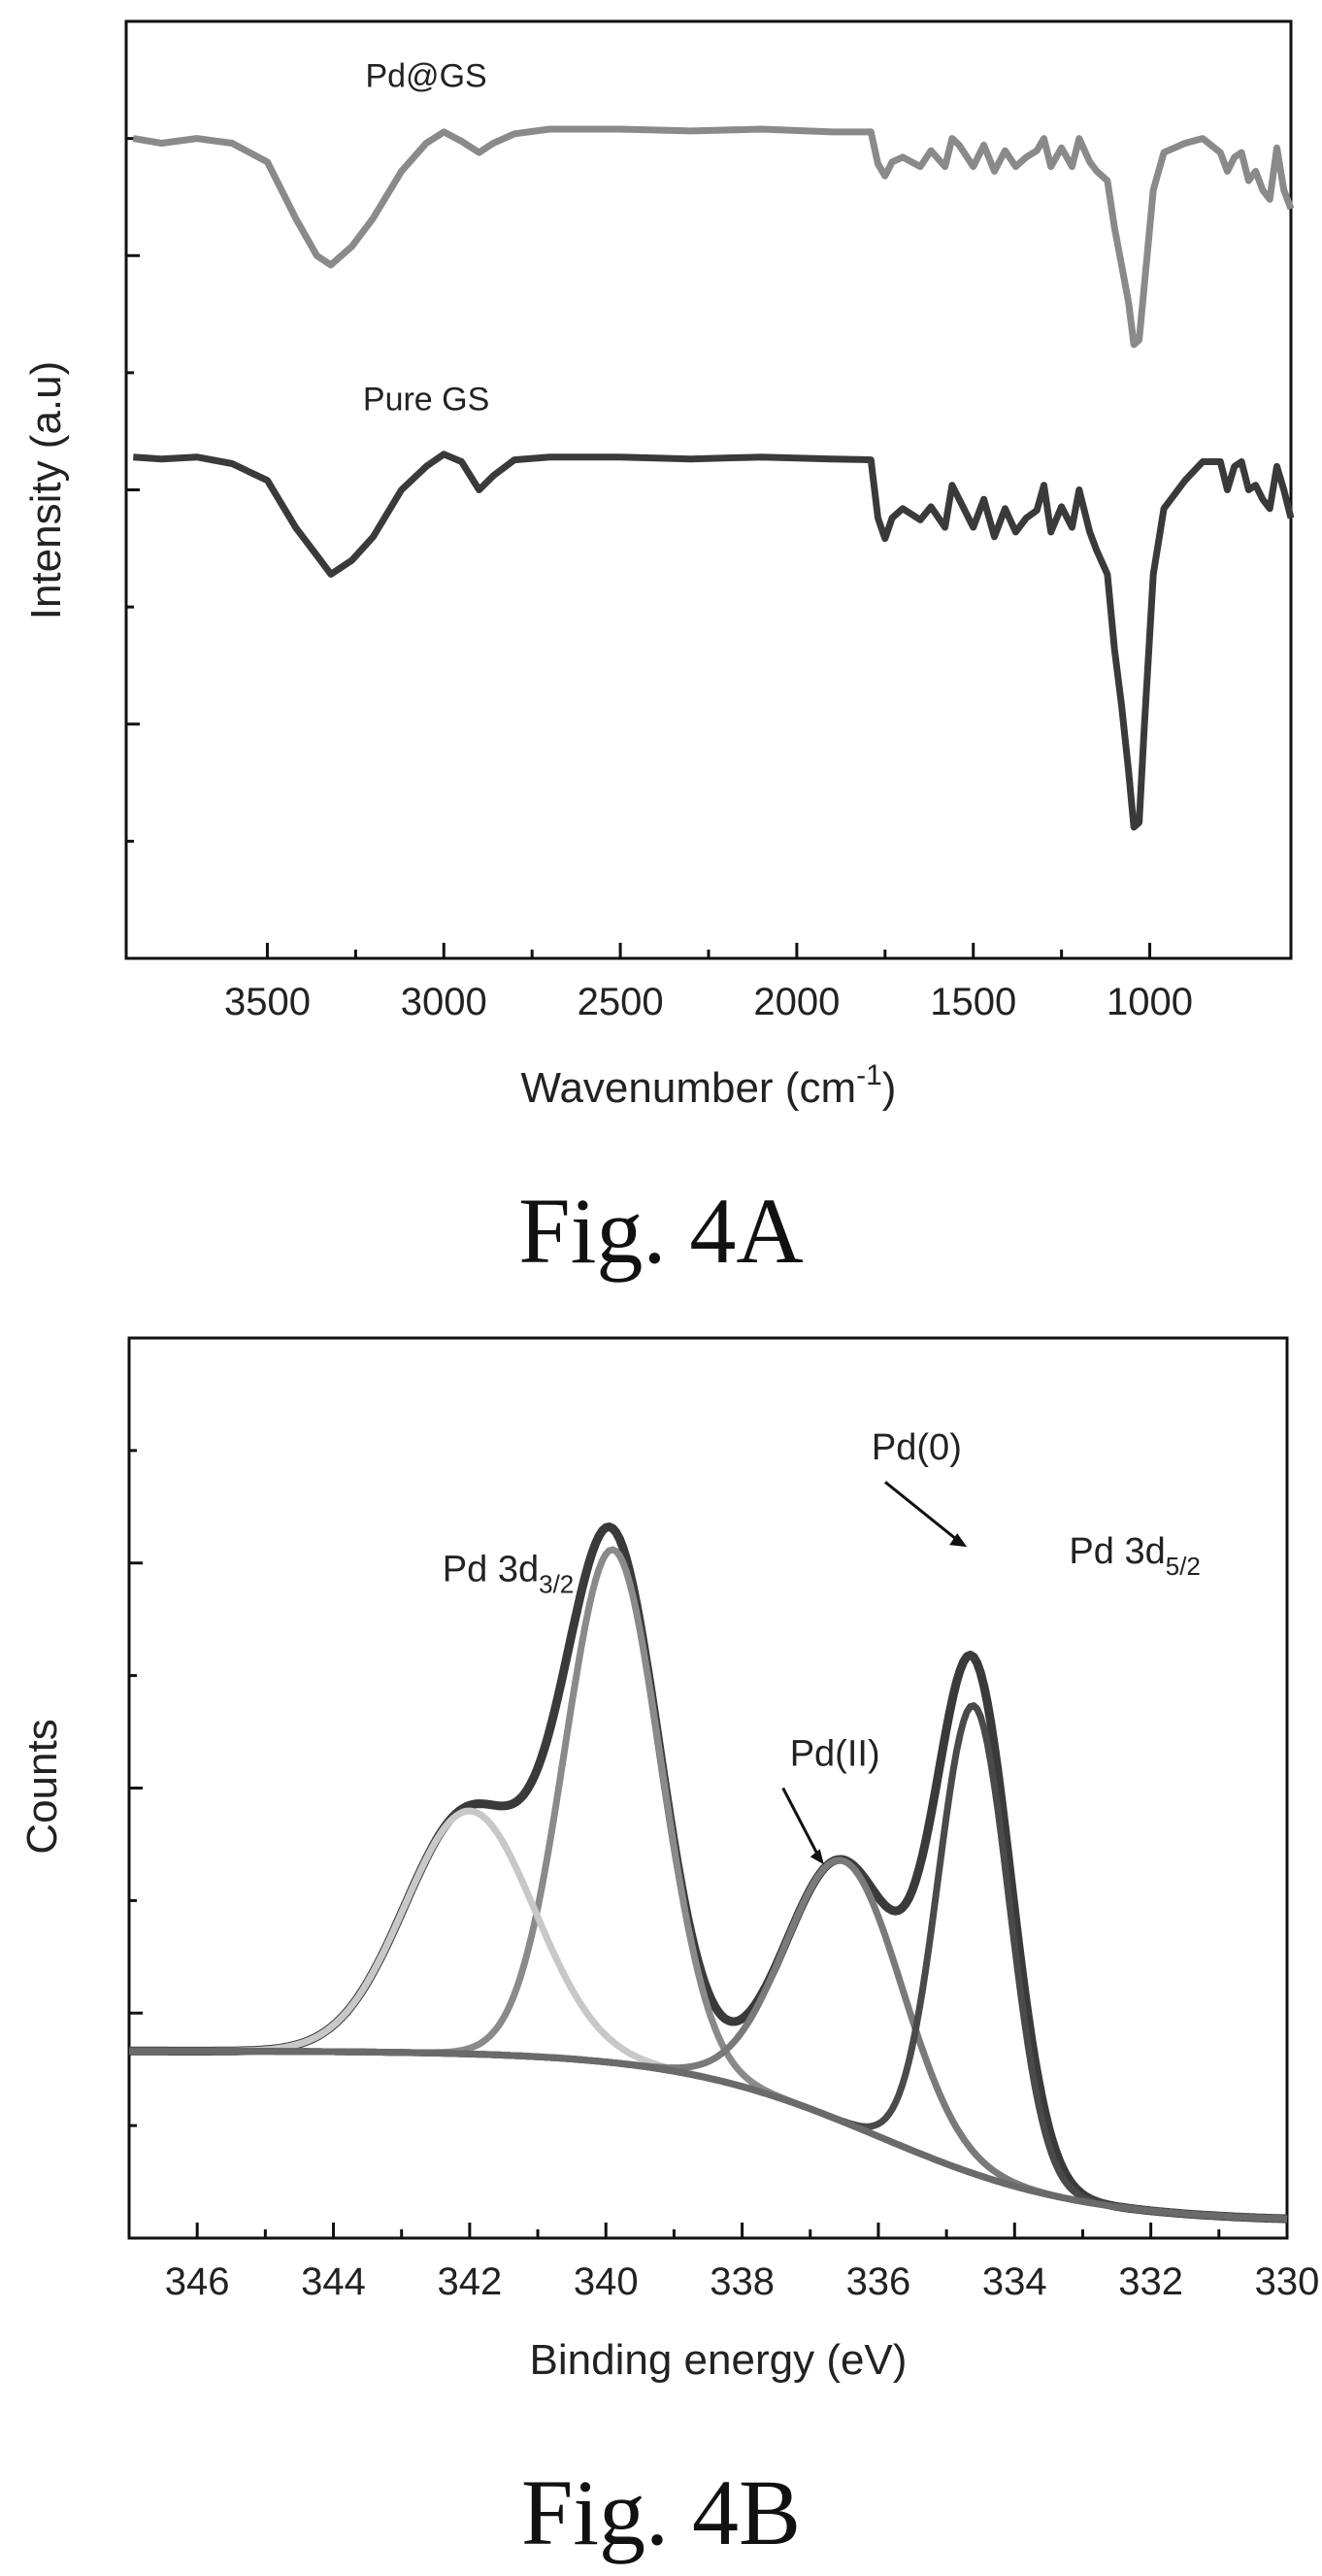 This screenshot has height=2576, width=1322. Describe the element at coordinates (890, 1088) in the screenshot. I see `x-axis-label-close: )` at that location.